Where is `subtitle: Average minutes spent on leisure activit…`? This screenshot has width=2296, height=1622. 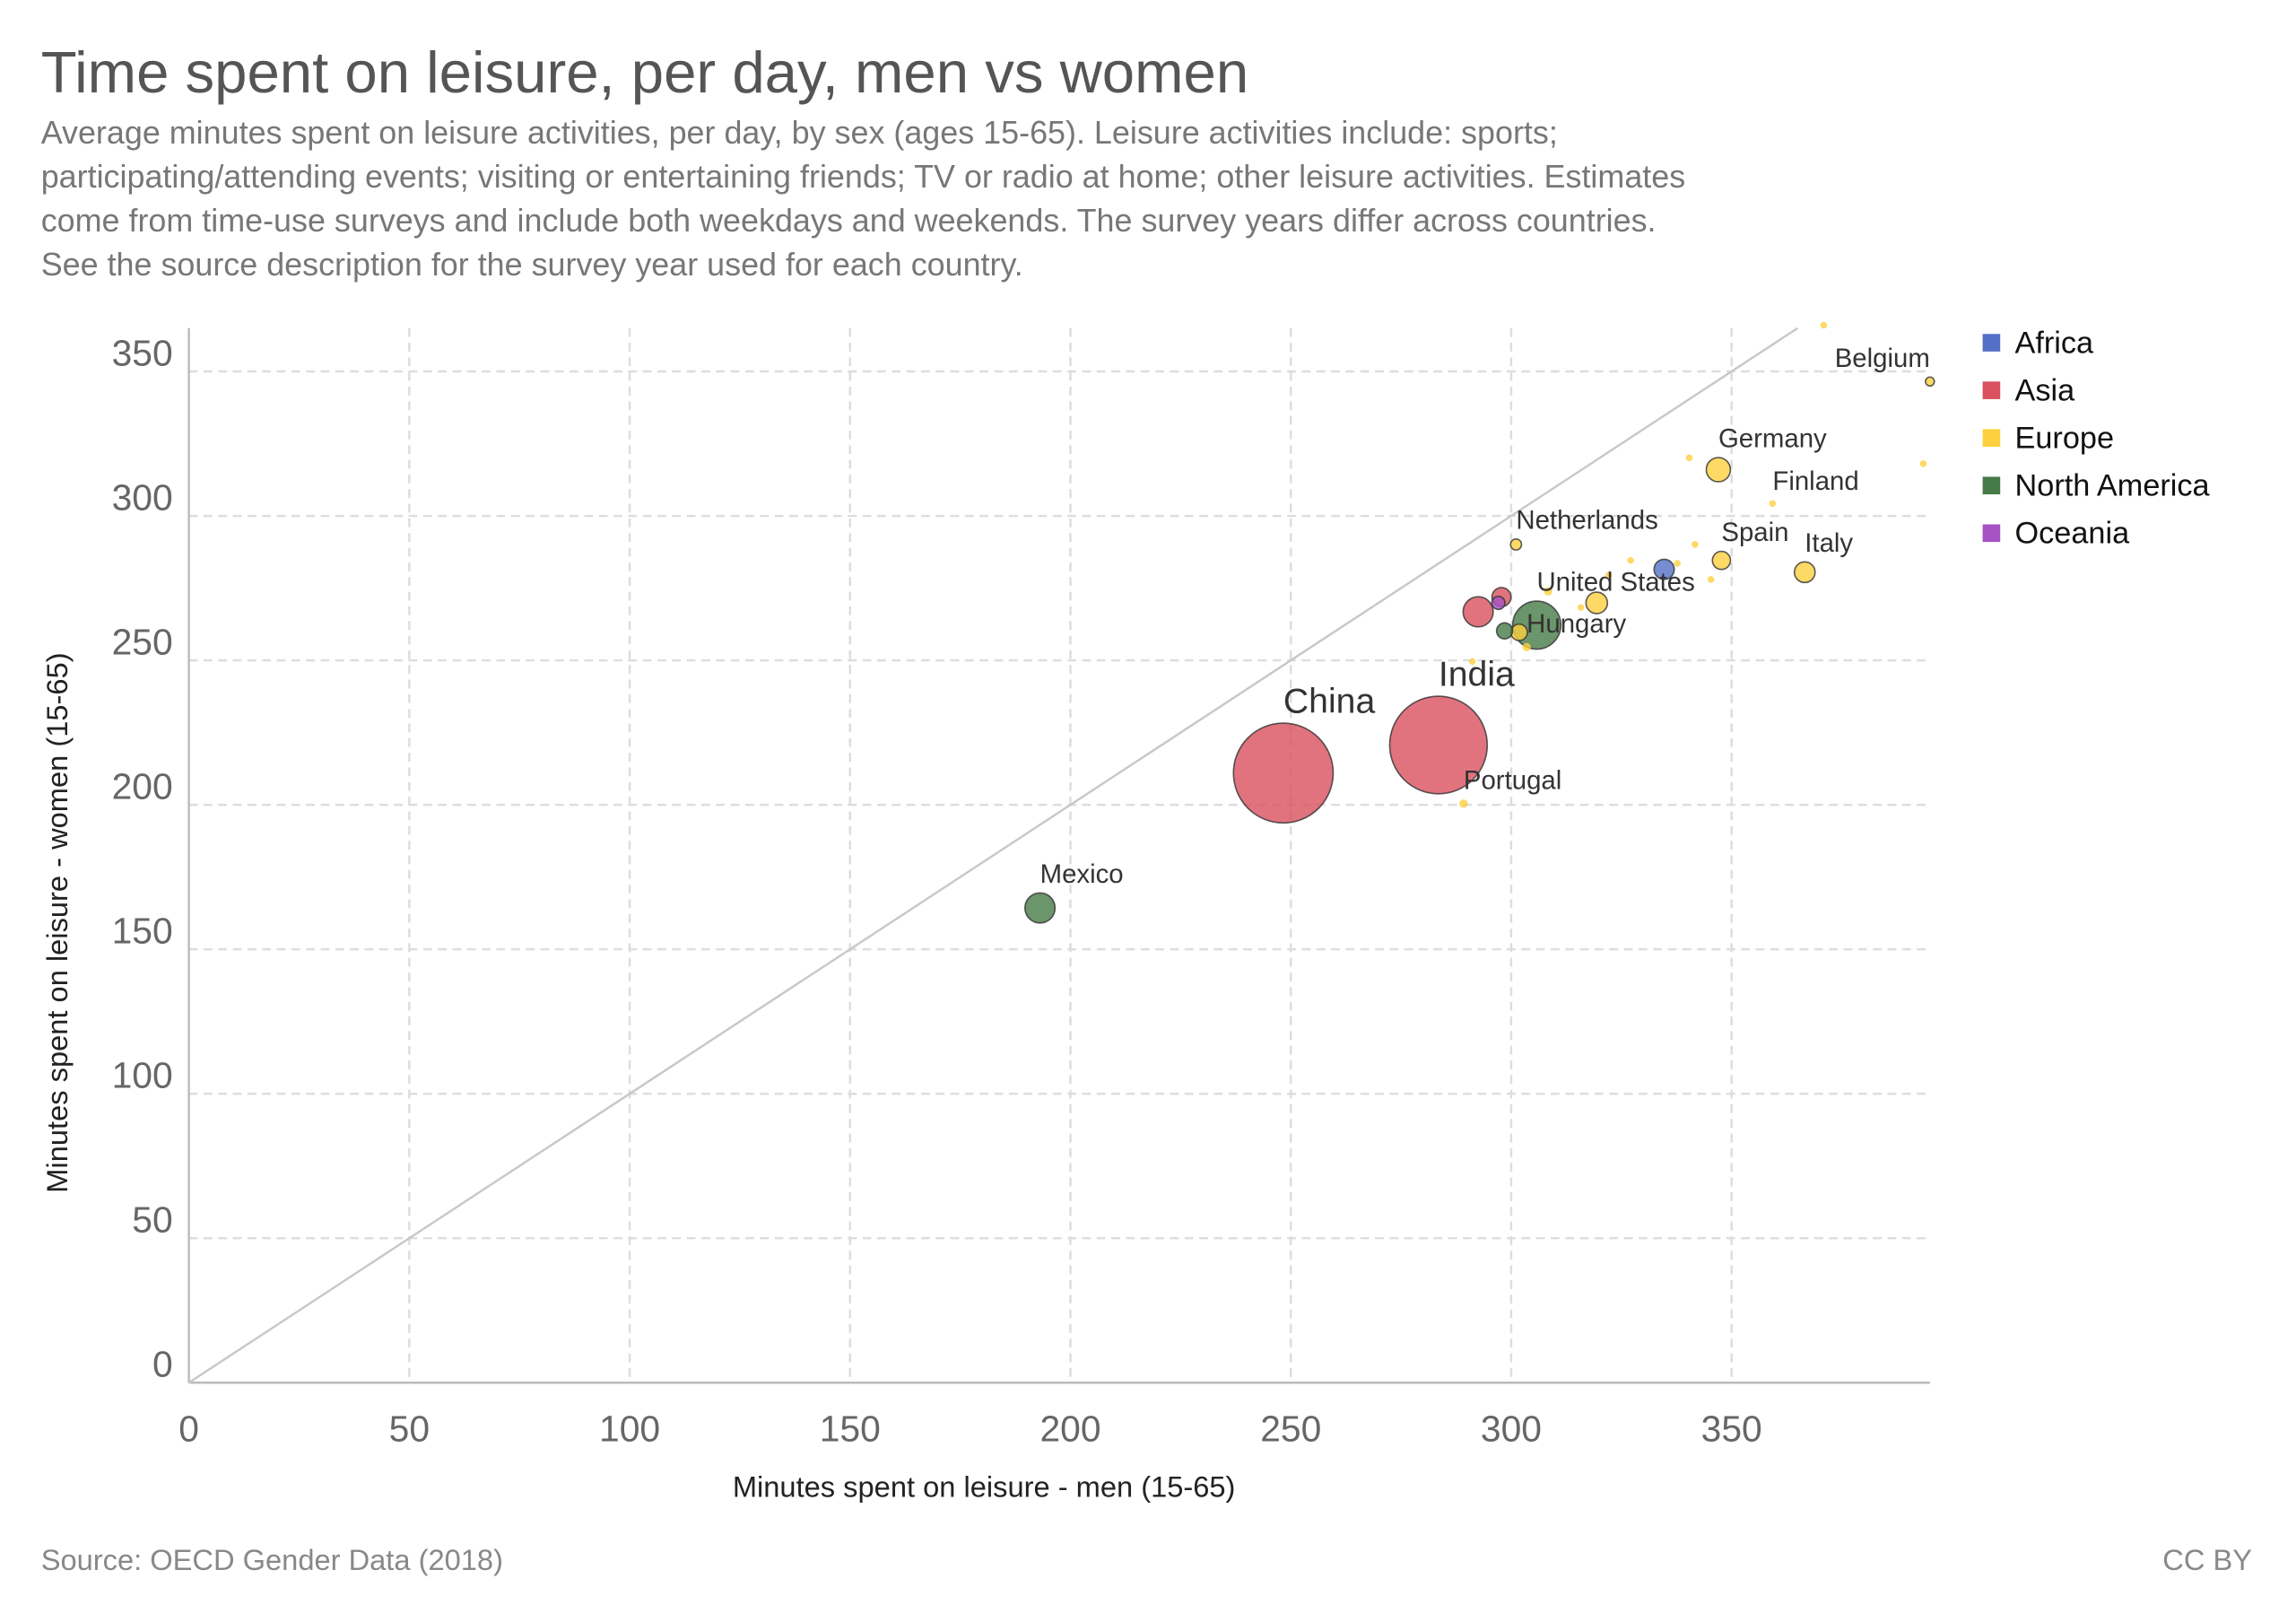 subtitle: Average minutes spent on leisure activit… is located at coordinates (863, 199).